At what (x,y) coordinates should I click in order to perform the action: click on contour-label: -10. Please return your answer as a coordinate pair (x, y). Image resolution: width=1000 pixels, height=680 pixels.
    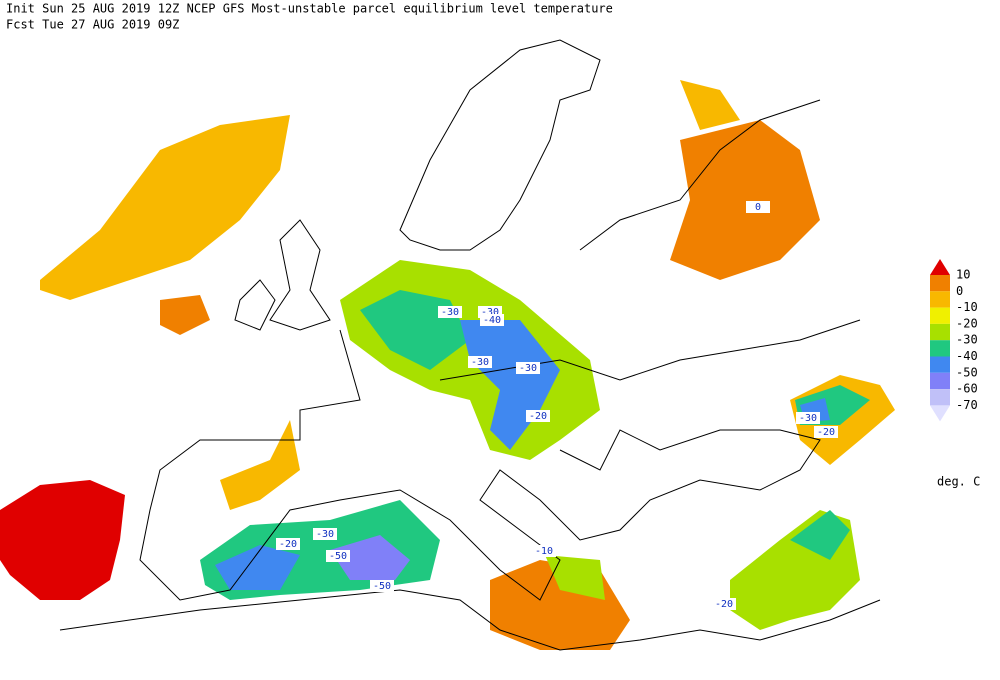
    Looking at the image, I should click on (544, 551).